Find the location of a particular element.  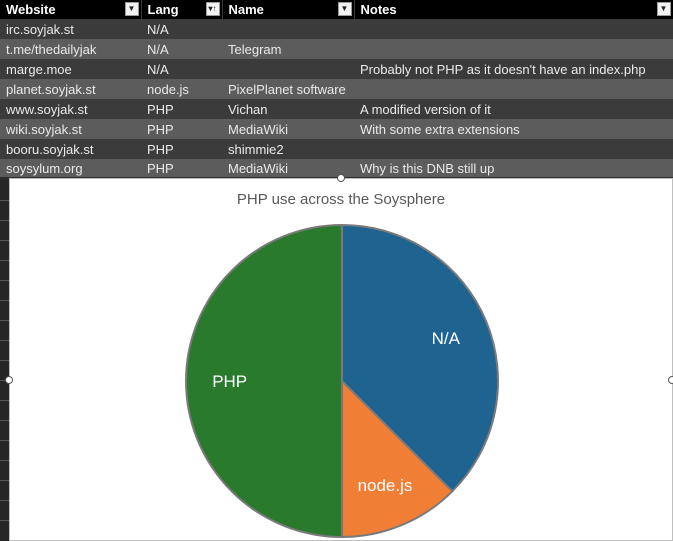

table-row: irc.soyjak.st N/A is located at coordinates (336, 29).